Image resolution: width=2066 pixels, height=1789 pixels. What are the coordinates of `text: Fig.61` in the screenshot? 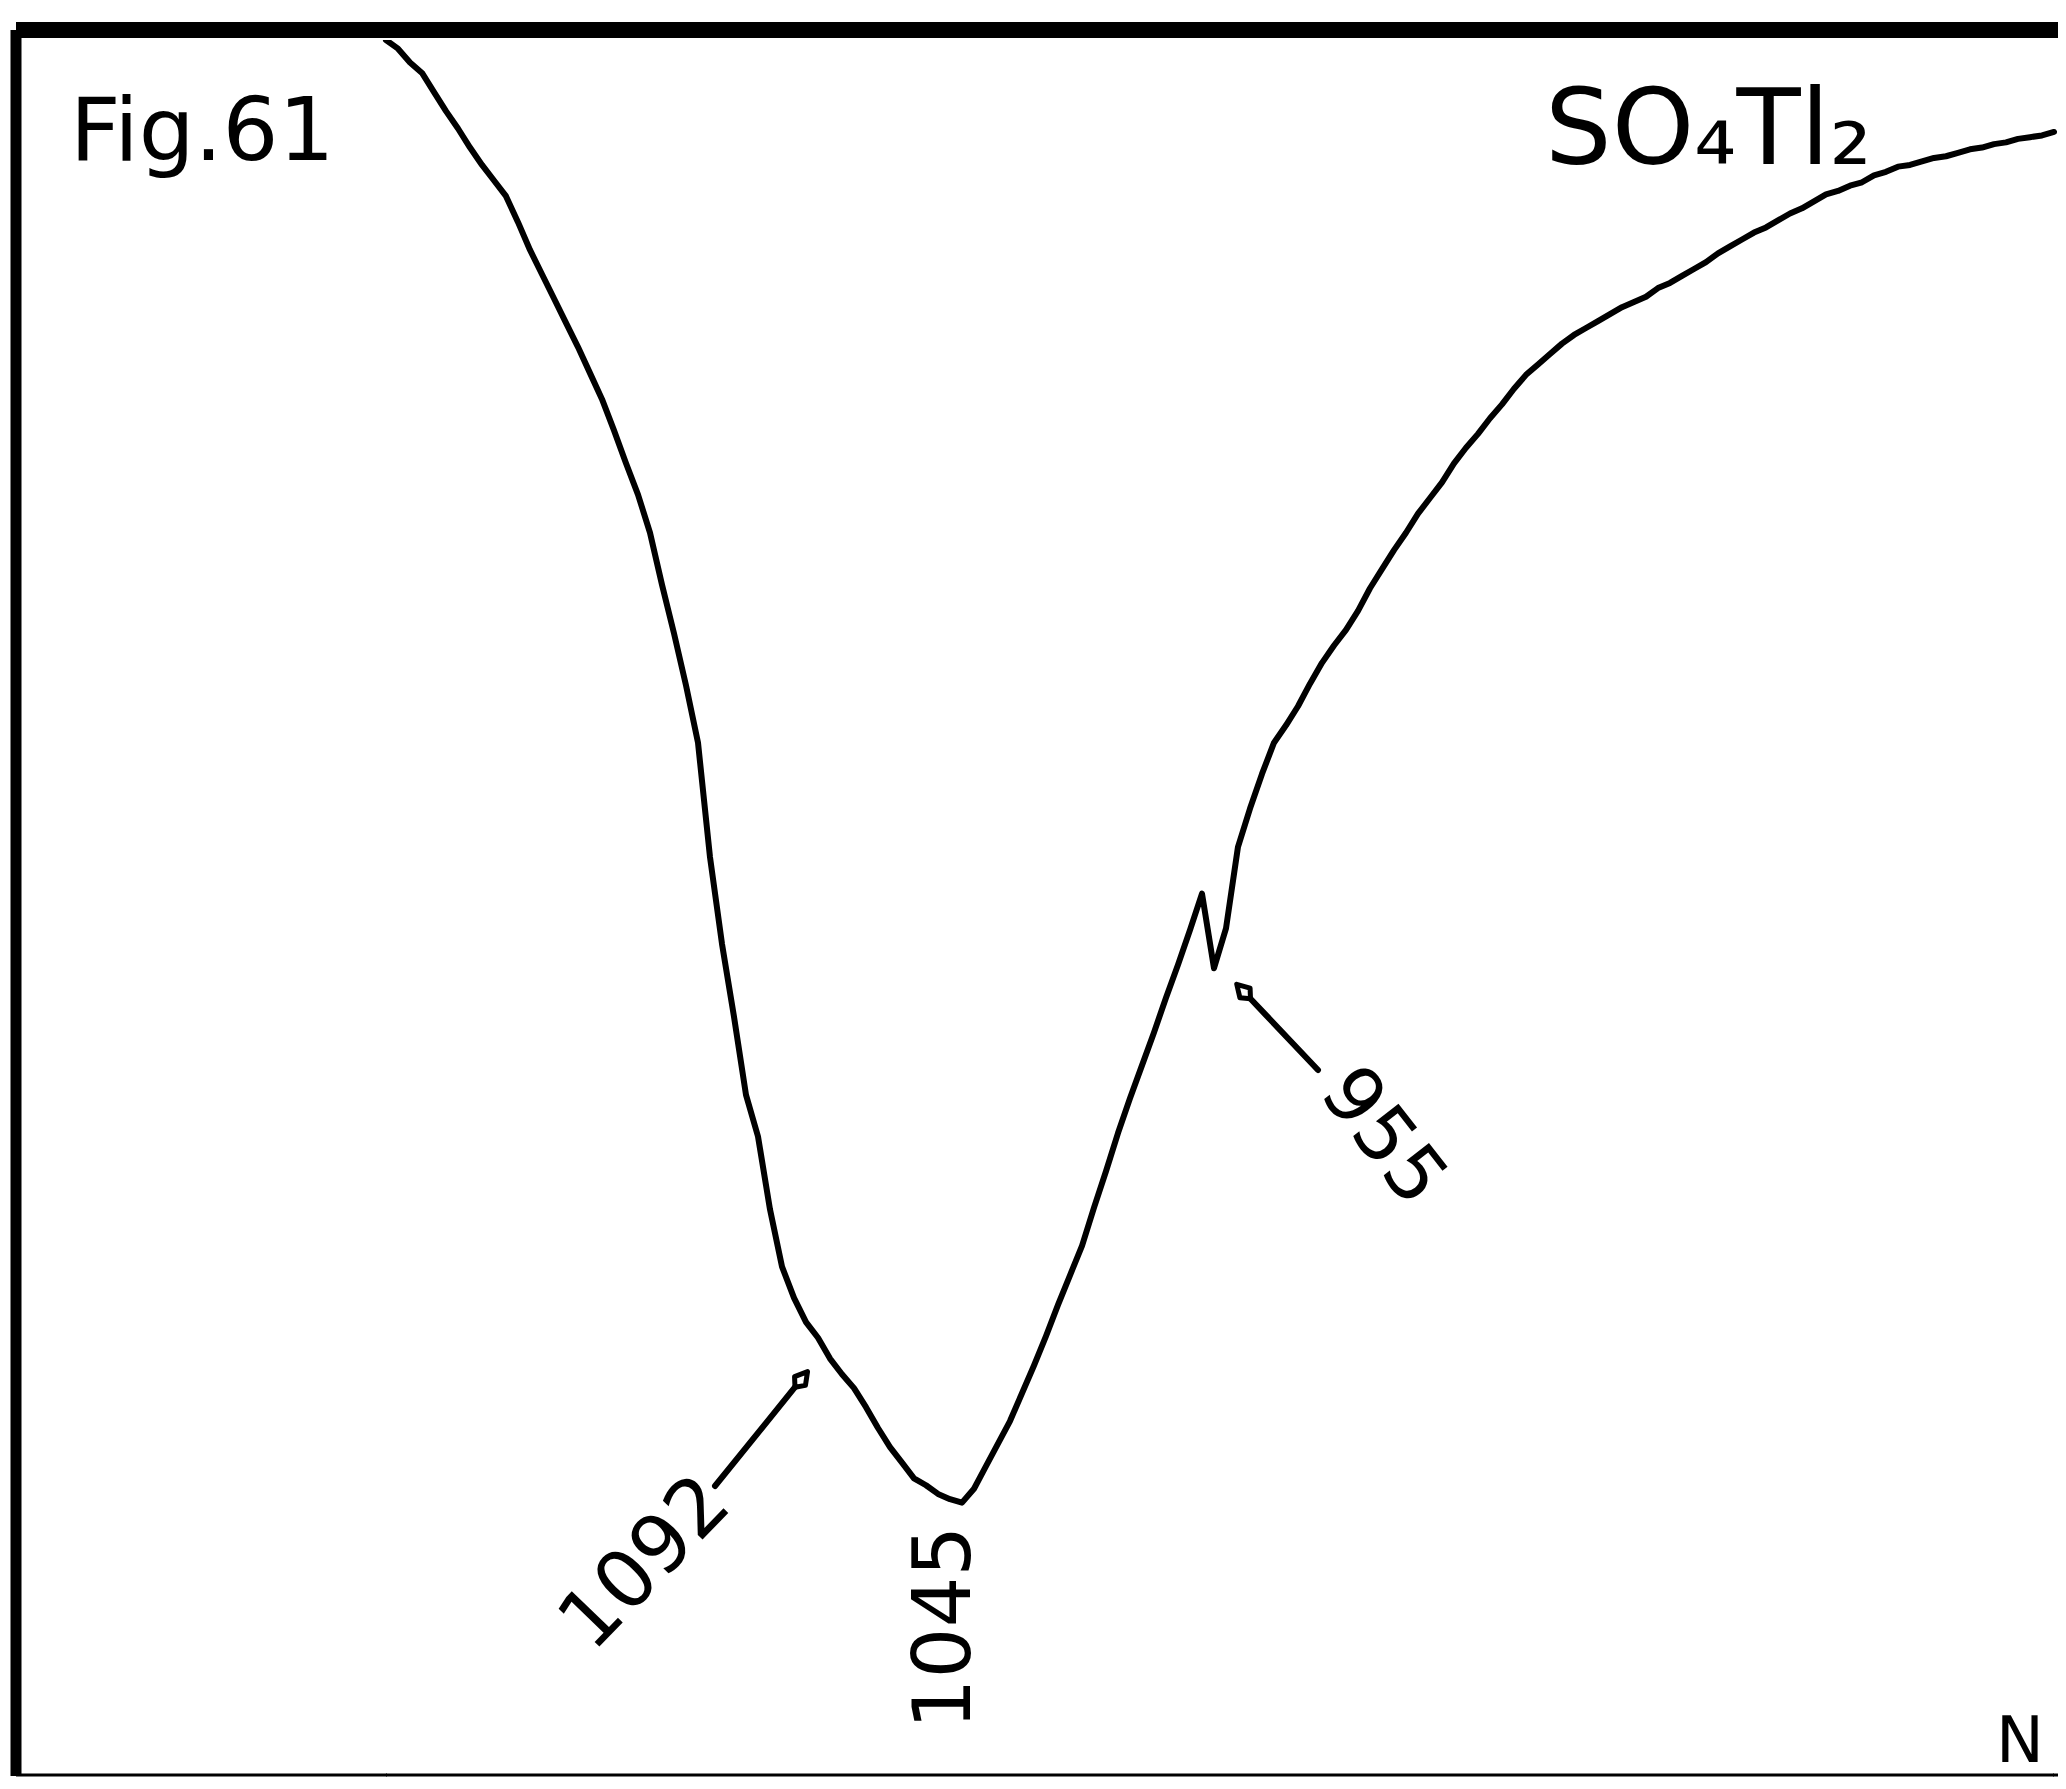 It's located at (202, 129).